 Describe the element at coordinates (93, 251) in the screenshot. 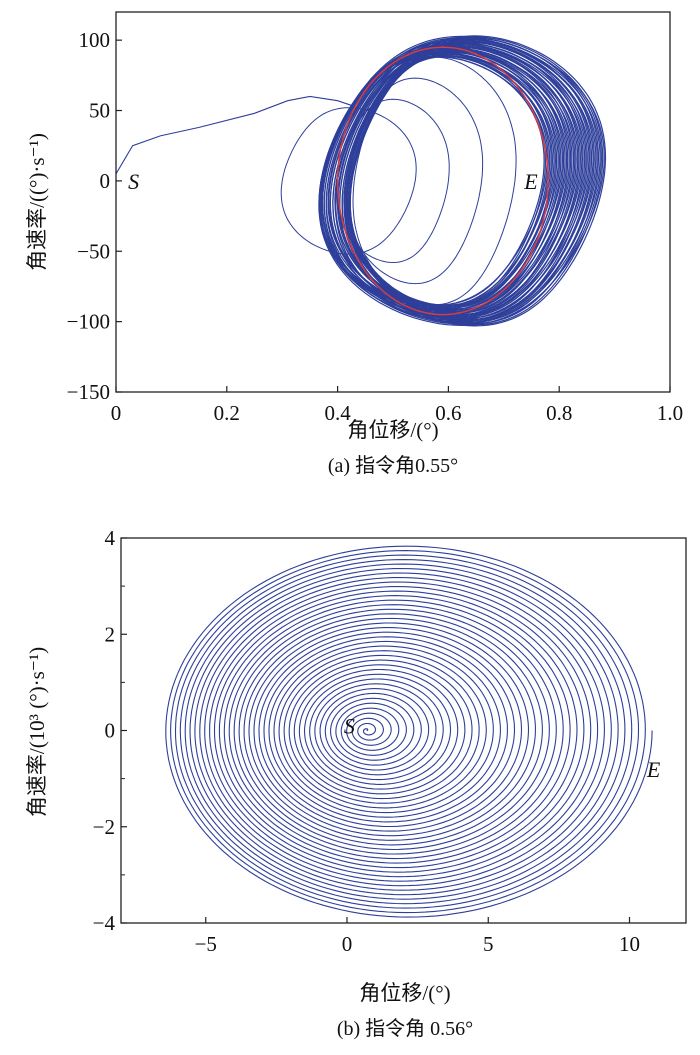

I see `y-tick-label: −50` at that location.